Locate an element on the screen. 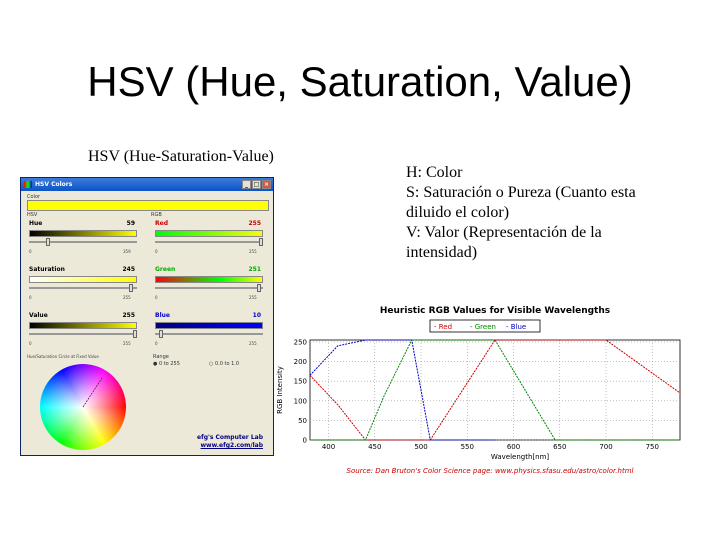 This screenshot has width=720, height=540. green-slider is located at coordinates (209, 288).